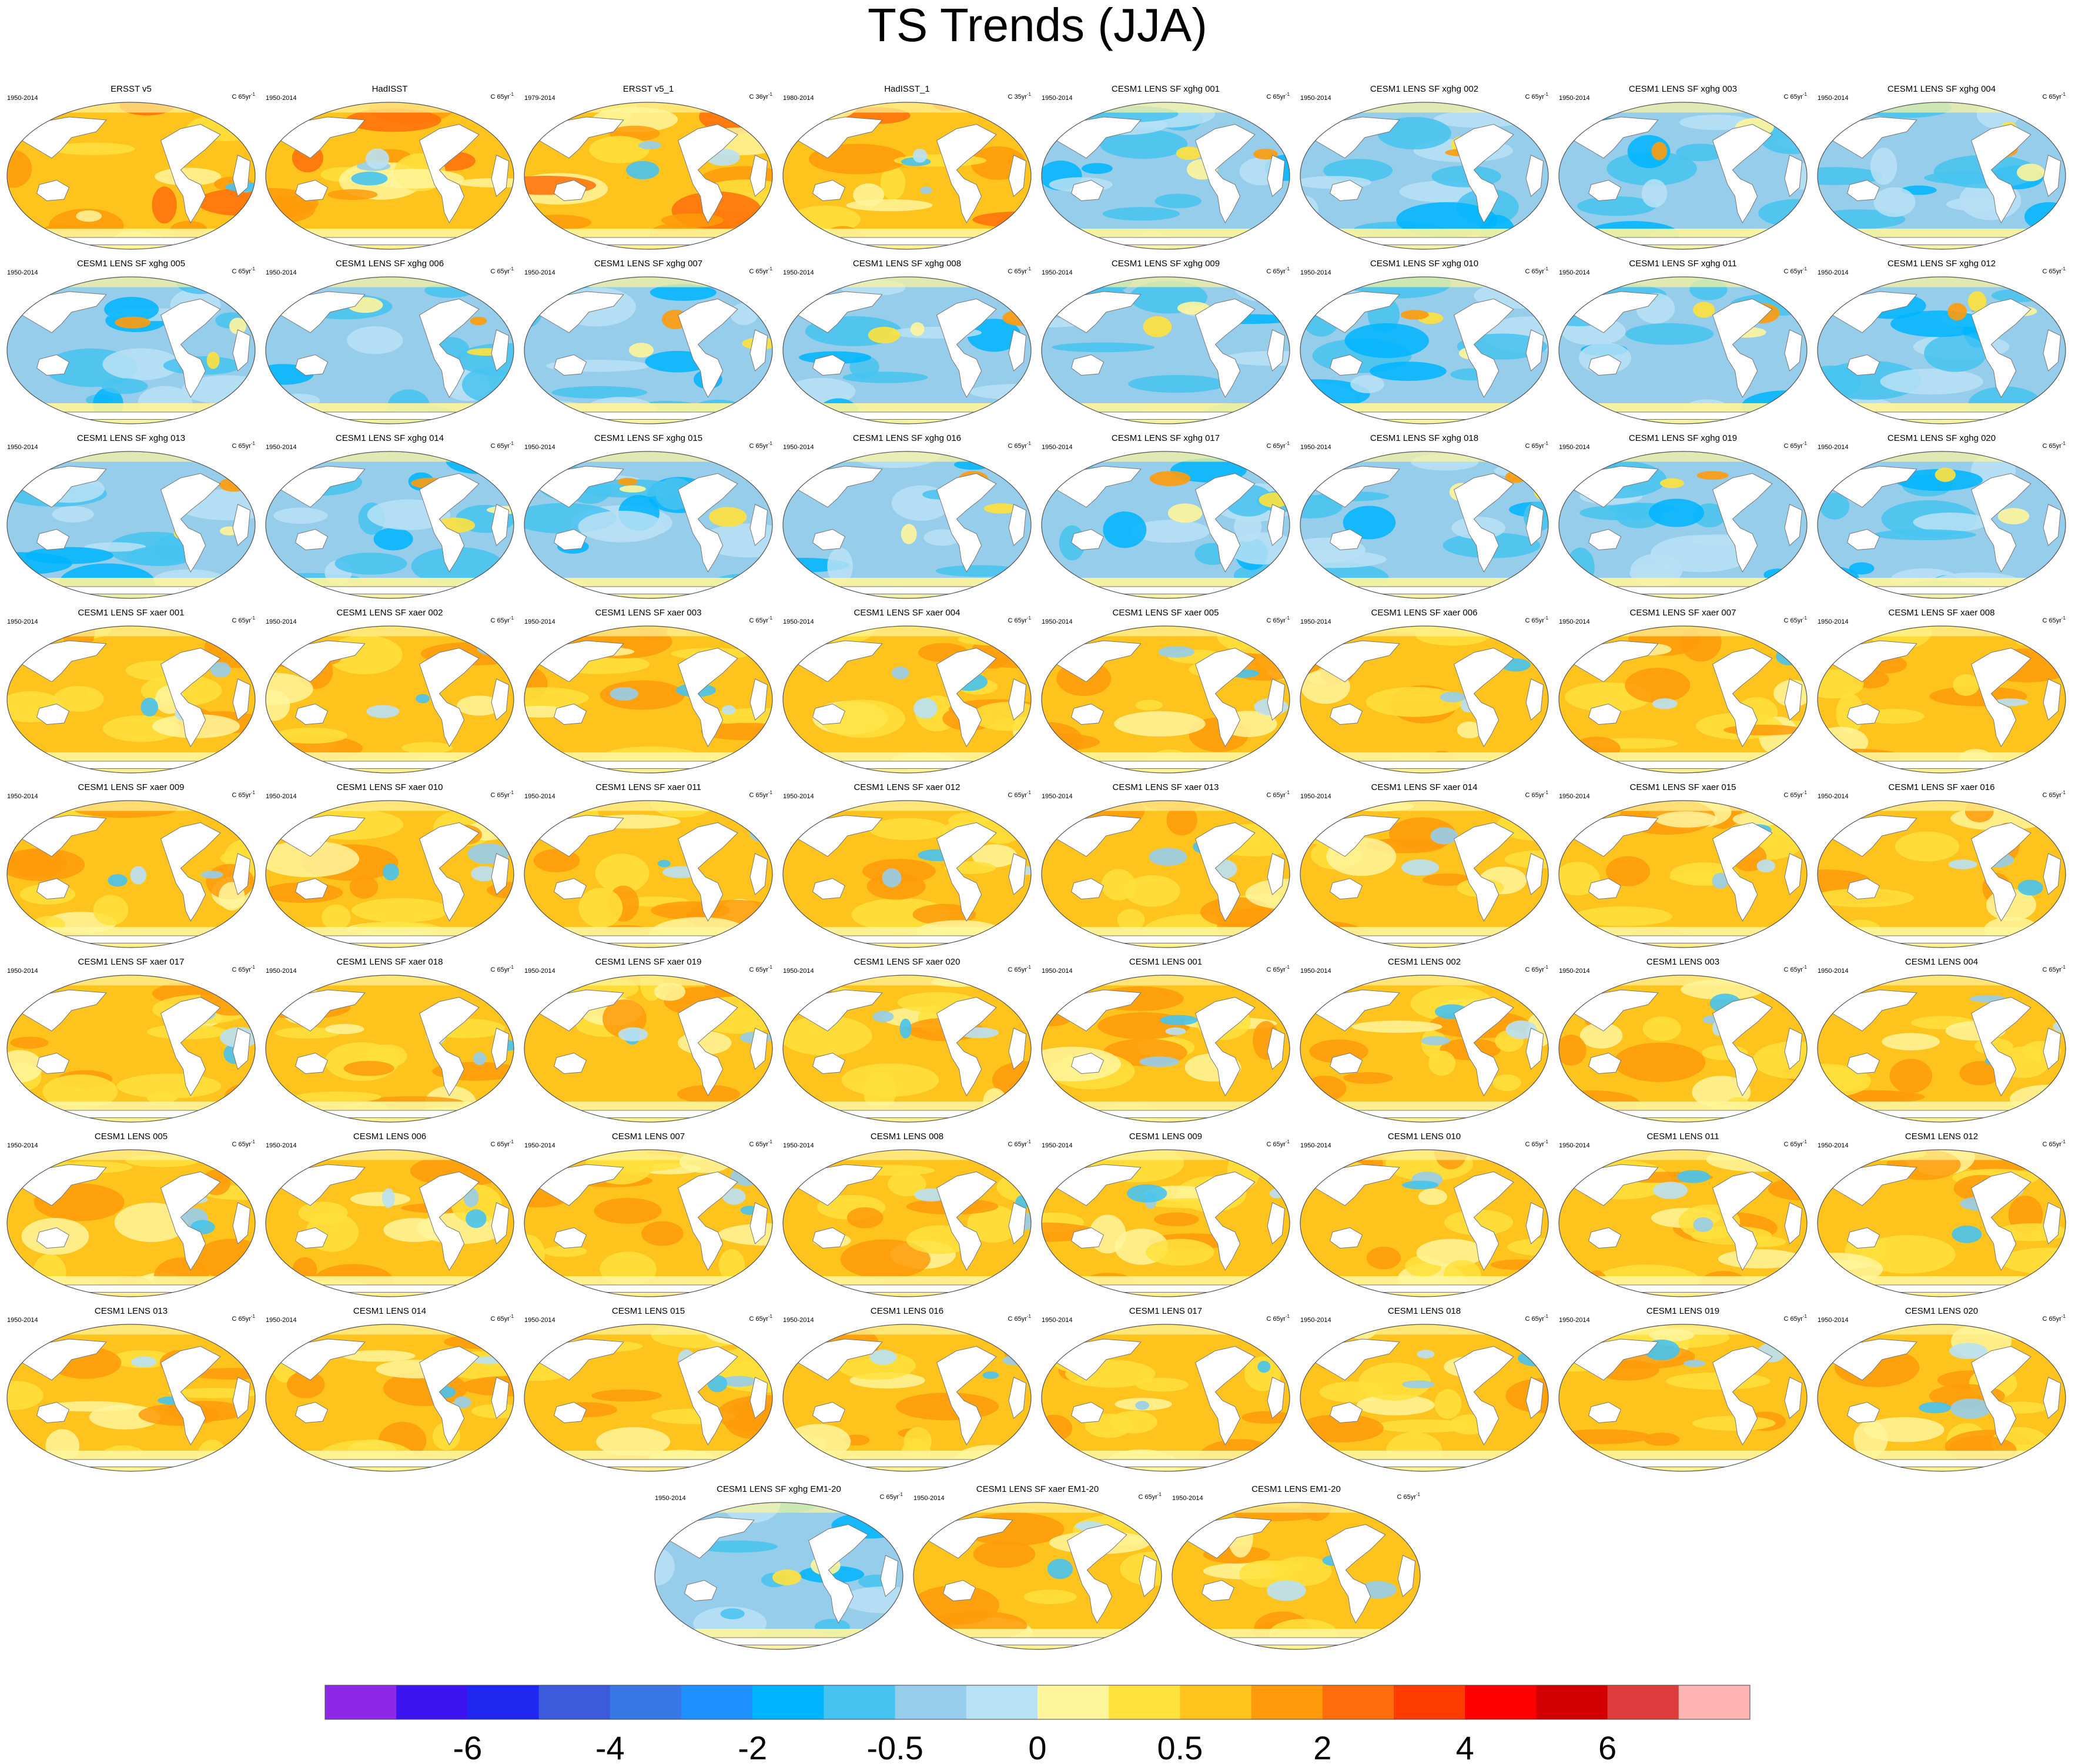  What do you see at coordinates (390, 438) in the screenshot?
I see `panel-title: CESM1 LENS SF xghg 014` at bounding box center [390, 438].